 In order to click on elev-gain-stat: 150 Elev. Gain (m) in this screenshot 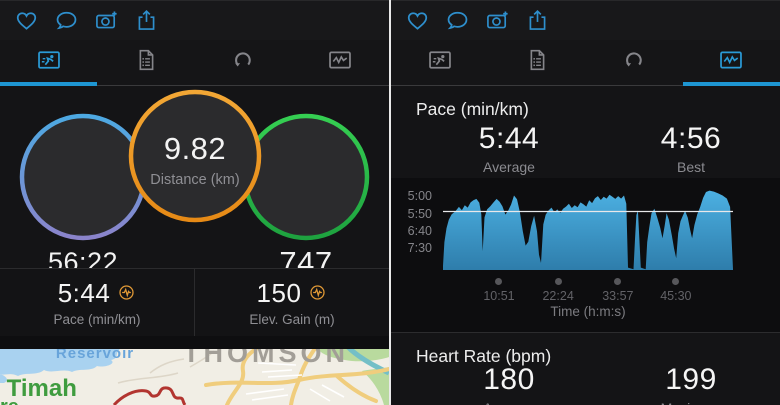, I will do `click(291, 302)`.